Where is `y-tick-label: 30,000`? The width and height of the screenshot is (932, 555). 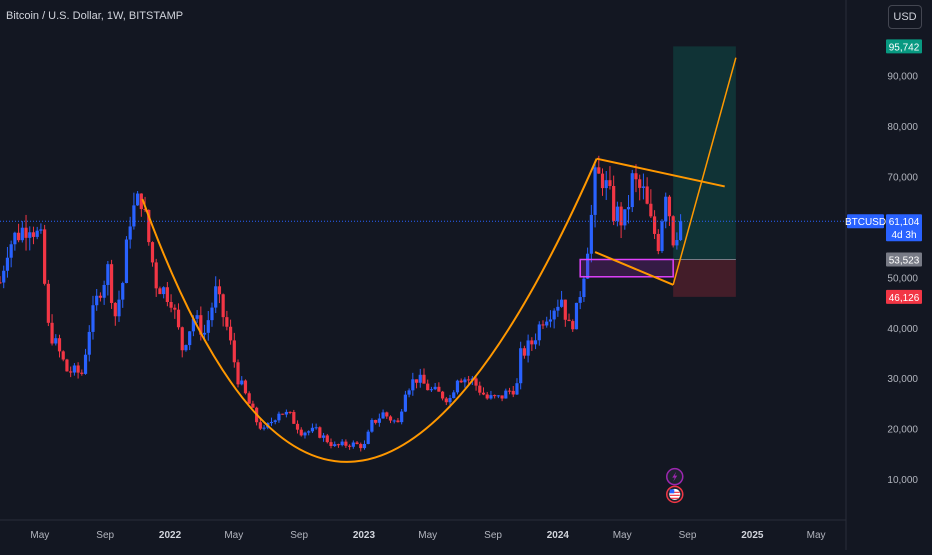 y-tick-label: 30,000 is located at coordinates (902, 379).